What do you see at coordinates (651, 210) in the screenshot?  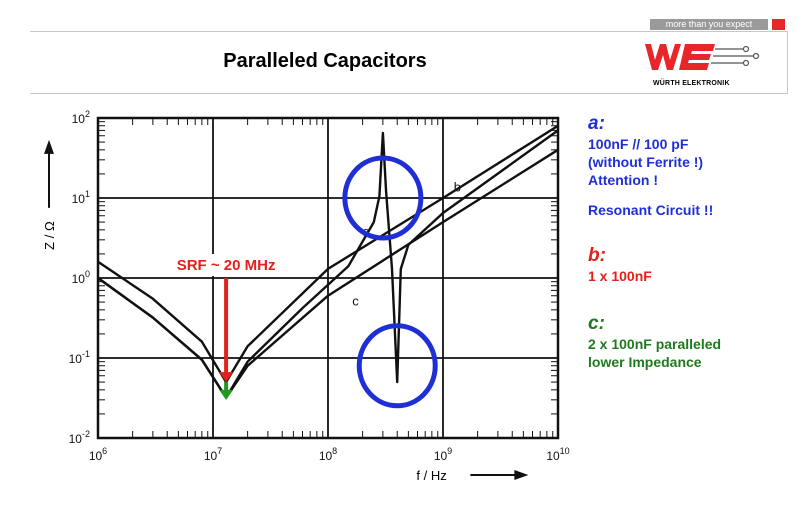 I see `annotation-a-line4: Resonant Circuit !!` at bounding box center [651, 210].